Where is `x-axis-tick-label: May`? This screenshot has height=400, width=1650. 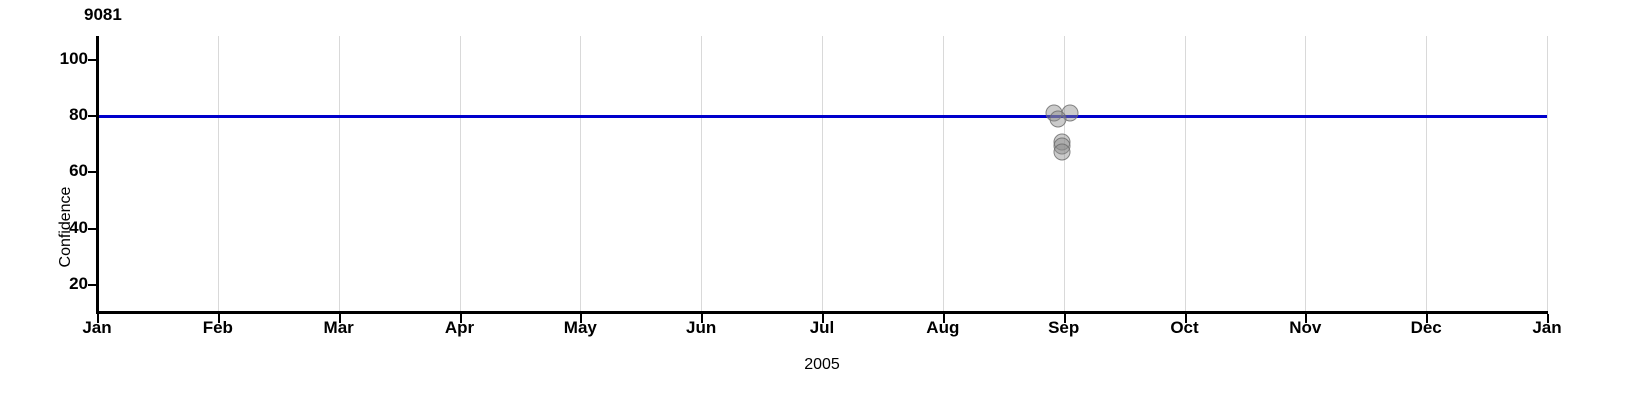 x-axis-tick-label: May is located at coordinates (580, 327).